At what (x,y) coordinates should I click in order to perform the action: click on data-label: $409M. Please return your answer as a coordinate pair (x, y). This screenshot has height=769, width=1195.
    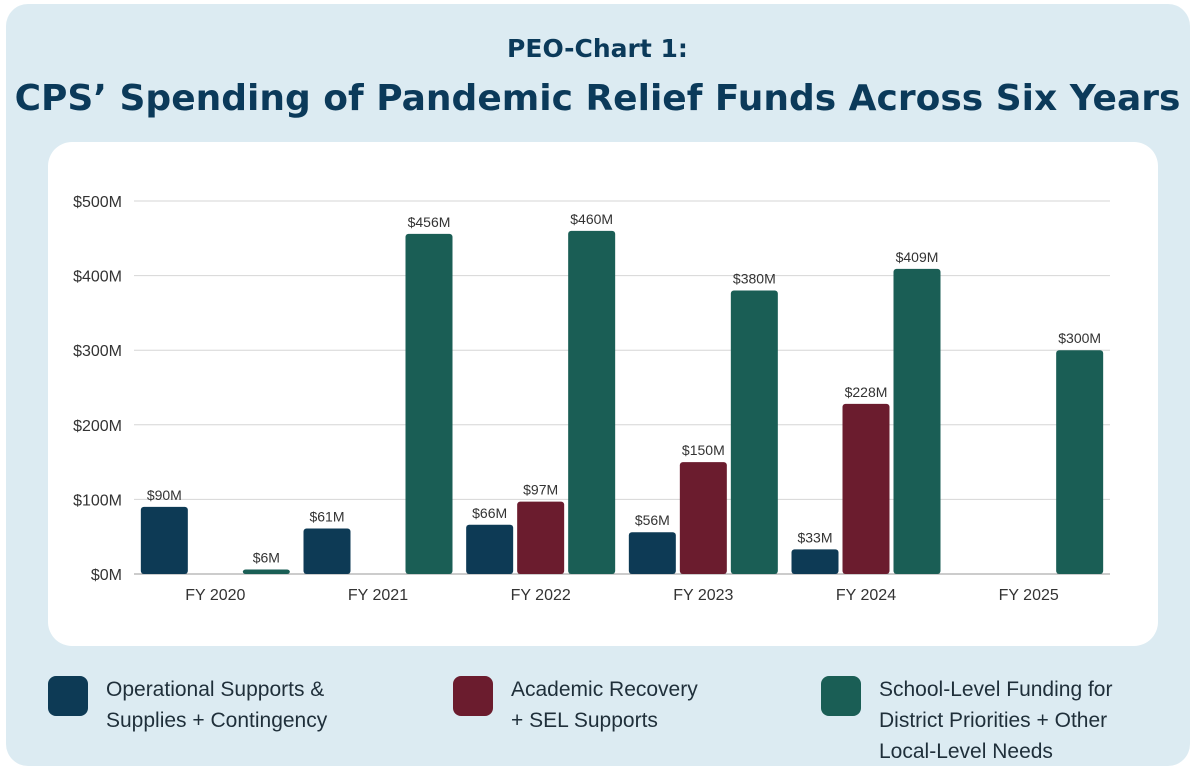
    Looking at the image, I should click on (917, 257).